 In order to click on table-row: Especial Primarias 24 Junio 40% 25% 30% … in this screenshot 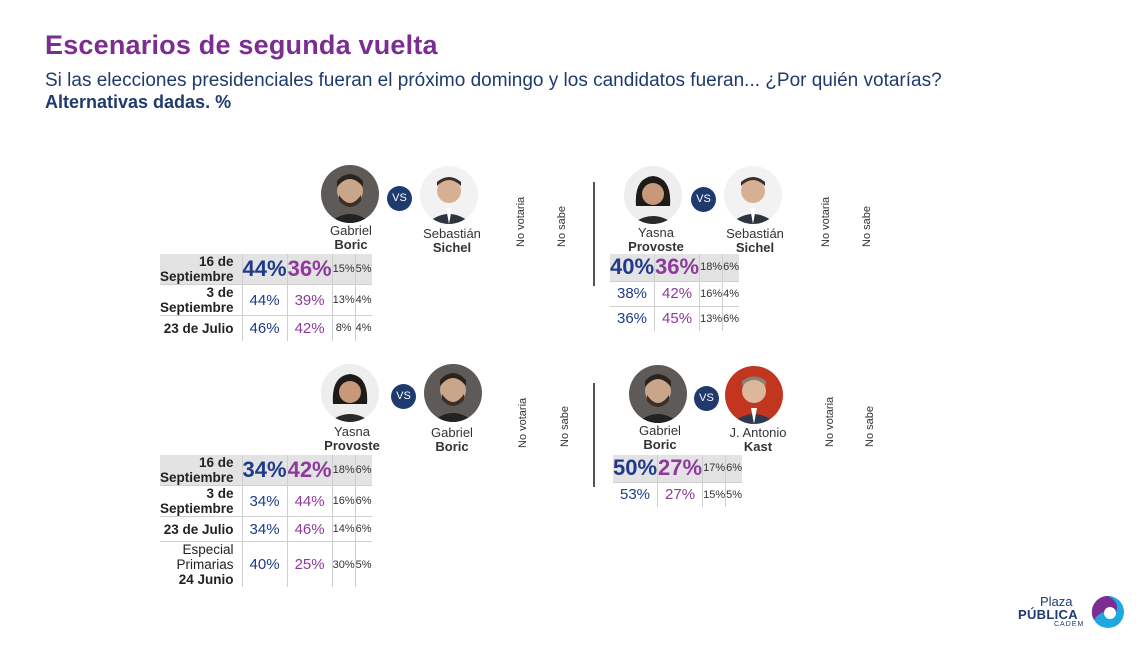, I will do `click(266, 564)`.